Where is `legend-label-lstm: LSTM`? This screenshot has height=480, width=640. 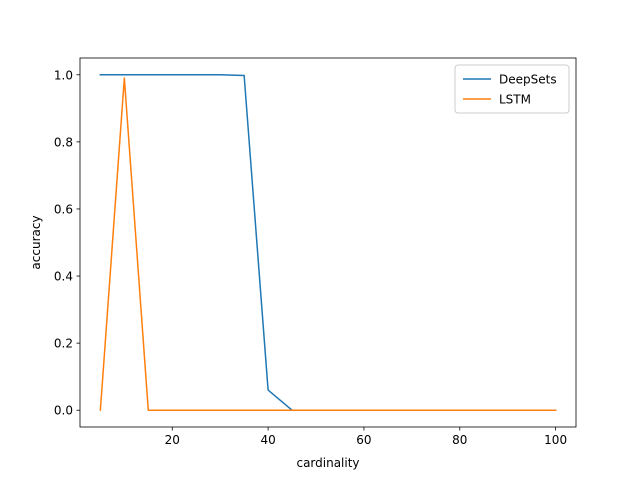 legend-label-lstm: LSTM is located at coordinates (515, 100).